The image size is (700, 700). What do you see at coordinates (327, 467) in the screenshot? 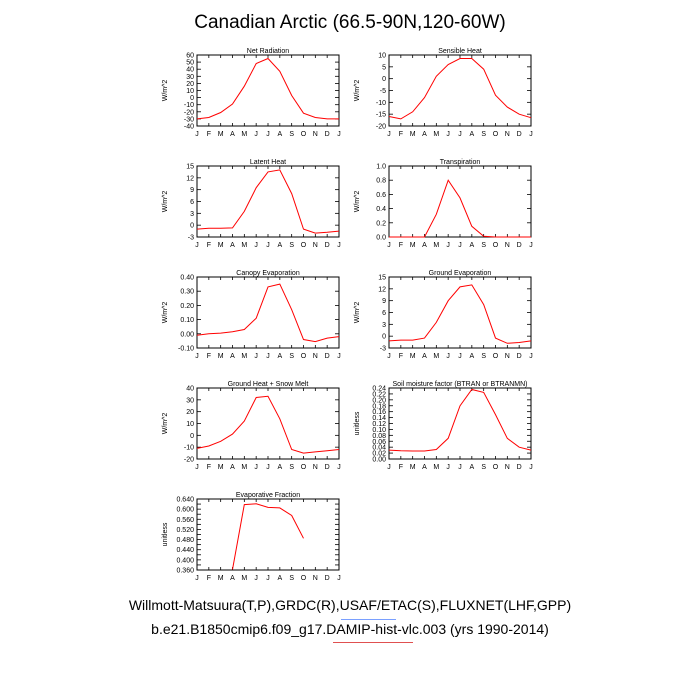
I see `panel-7-xtick-label: D` at bounding box center [327, 467].